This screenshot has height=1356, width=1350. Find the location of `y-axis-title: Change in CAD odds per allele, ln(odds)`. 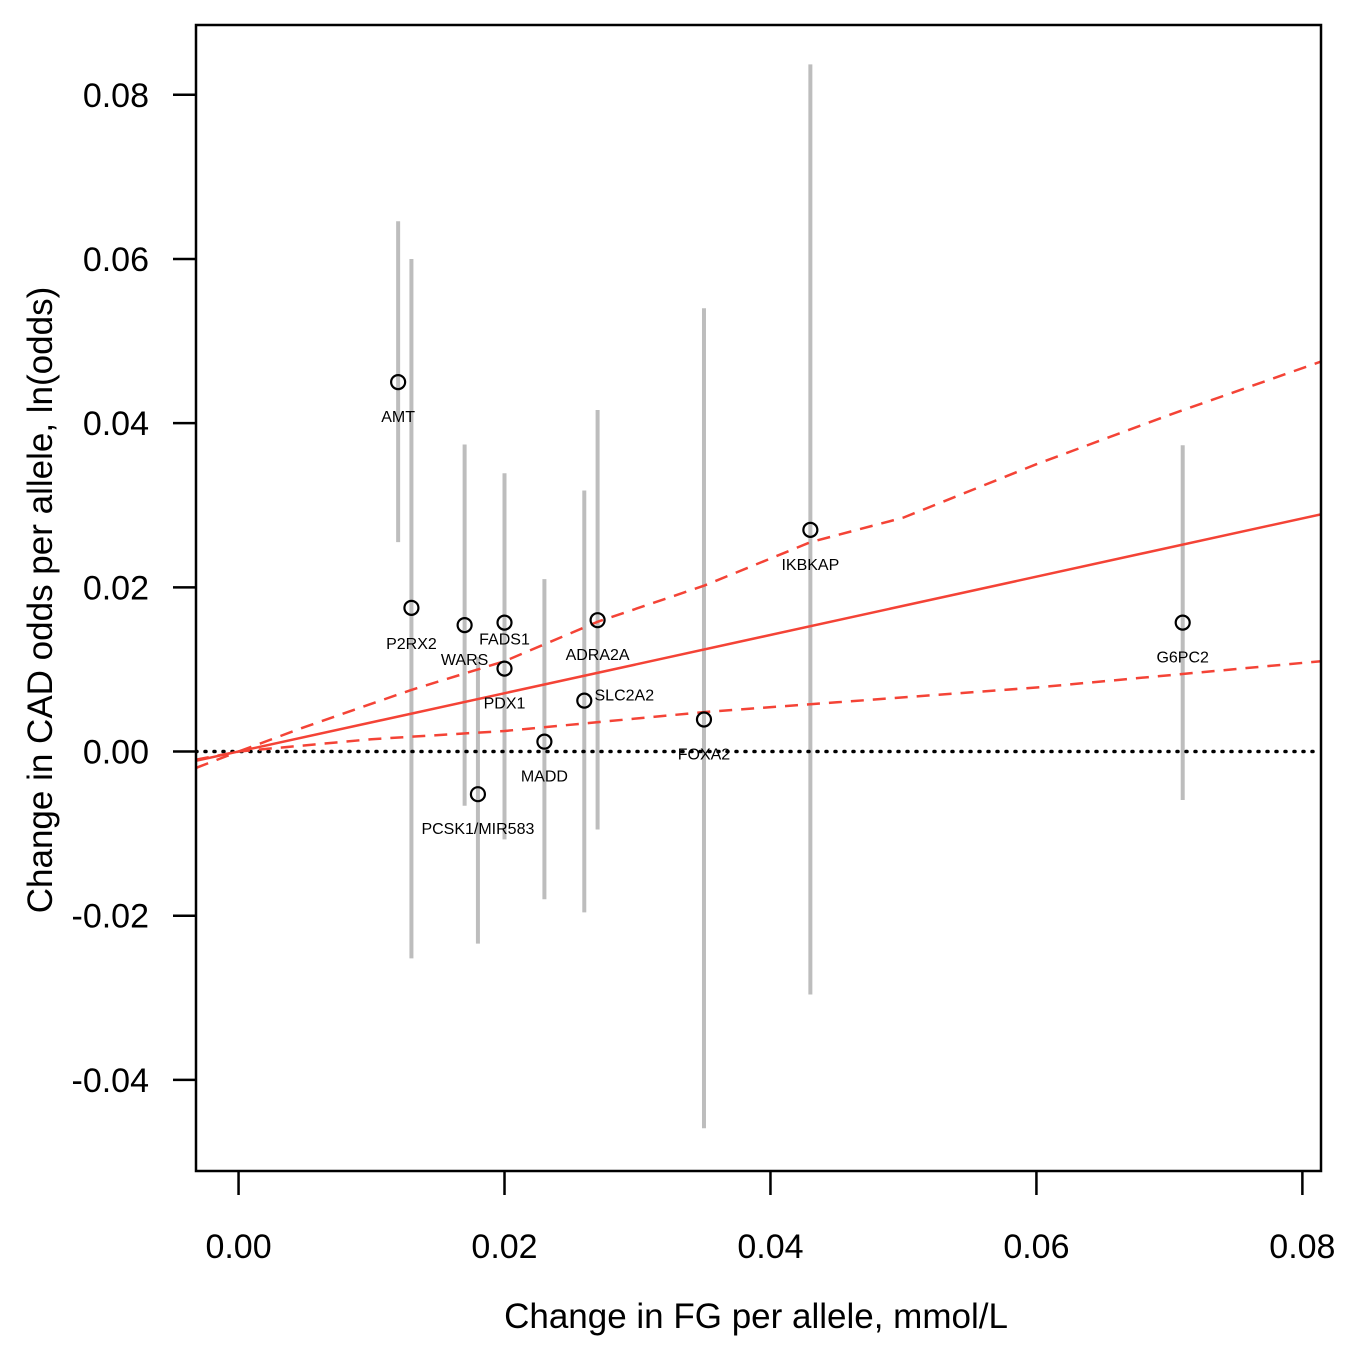

y-axis-title: Change in CAD odds per allele, ln(odds) is located at coordinates (40, 600).